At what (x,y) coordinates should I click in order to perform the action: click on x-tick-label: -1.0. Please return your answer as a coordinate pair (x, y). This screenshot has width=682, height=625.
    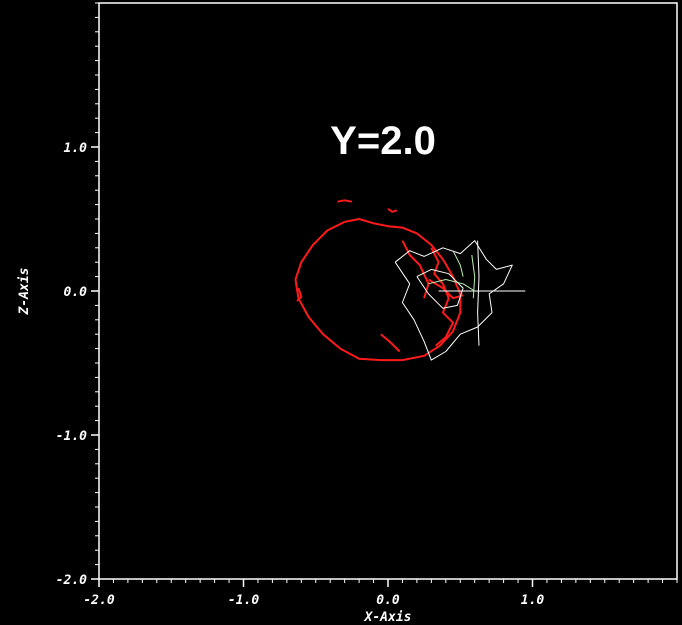
    Looking at the image, I should click on (243, 600).